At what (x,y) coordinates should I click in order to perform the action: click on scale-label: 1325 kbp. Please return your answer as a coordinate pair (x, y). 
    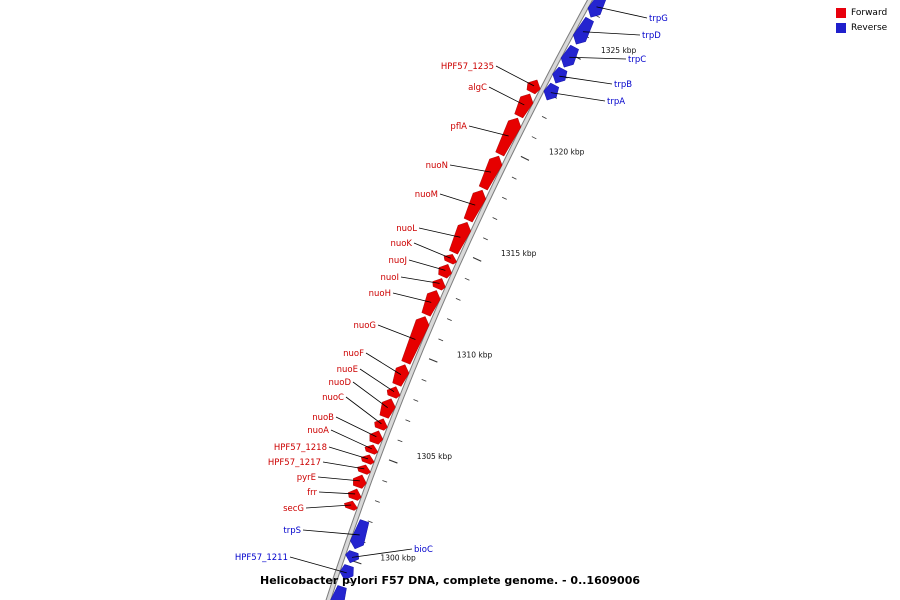
    Looking at the image, I should click on (619, 50).